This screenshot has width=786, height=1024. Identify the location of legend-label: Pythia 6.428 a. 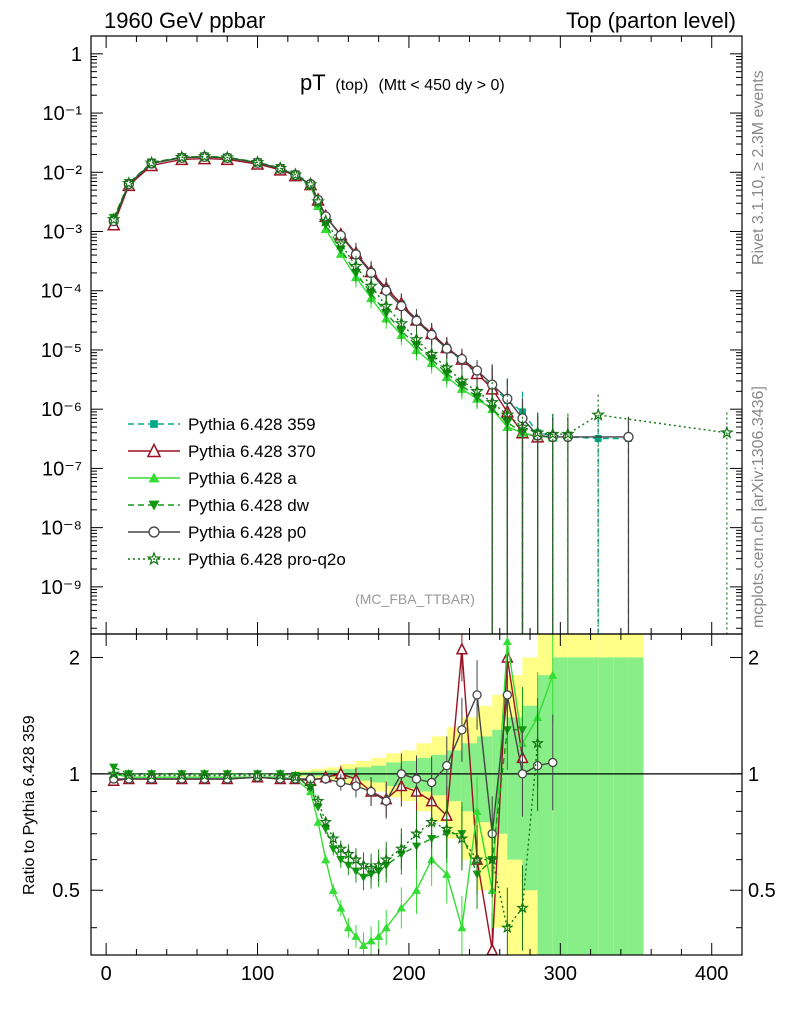
(242, 478).